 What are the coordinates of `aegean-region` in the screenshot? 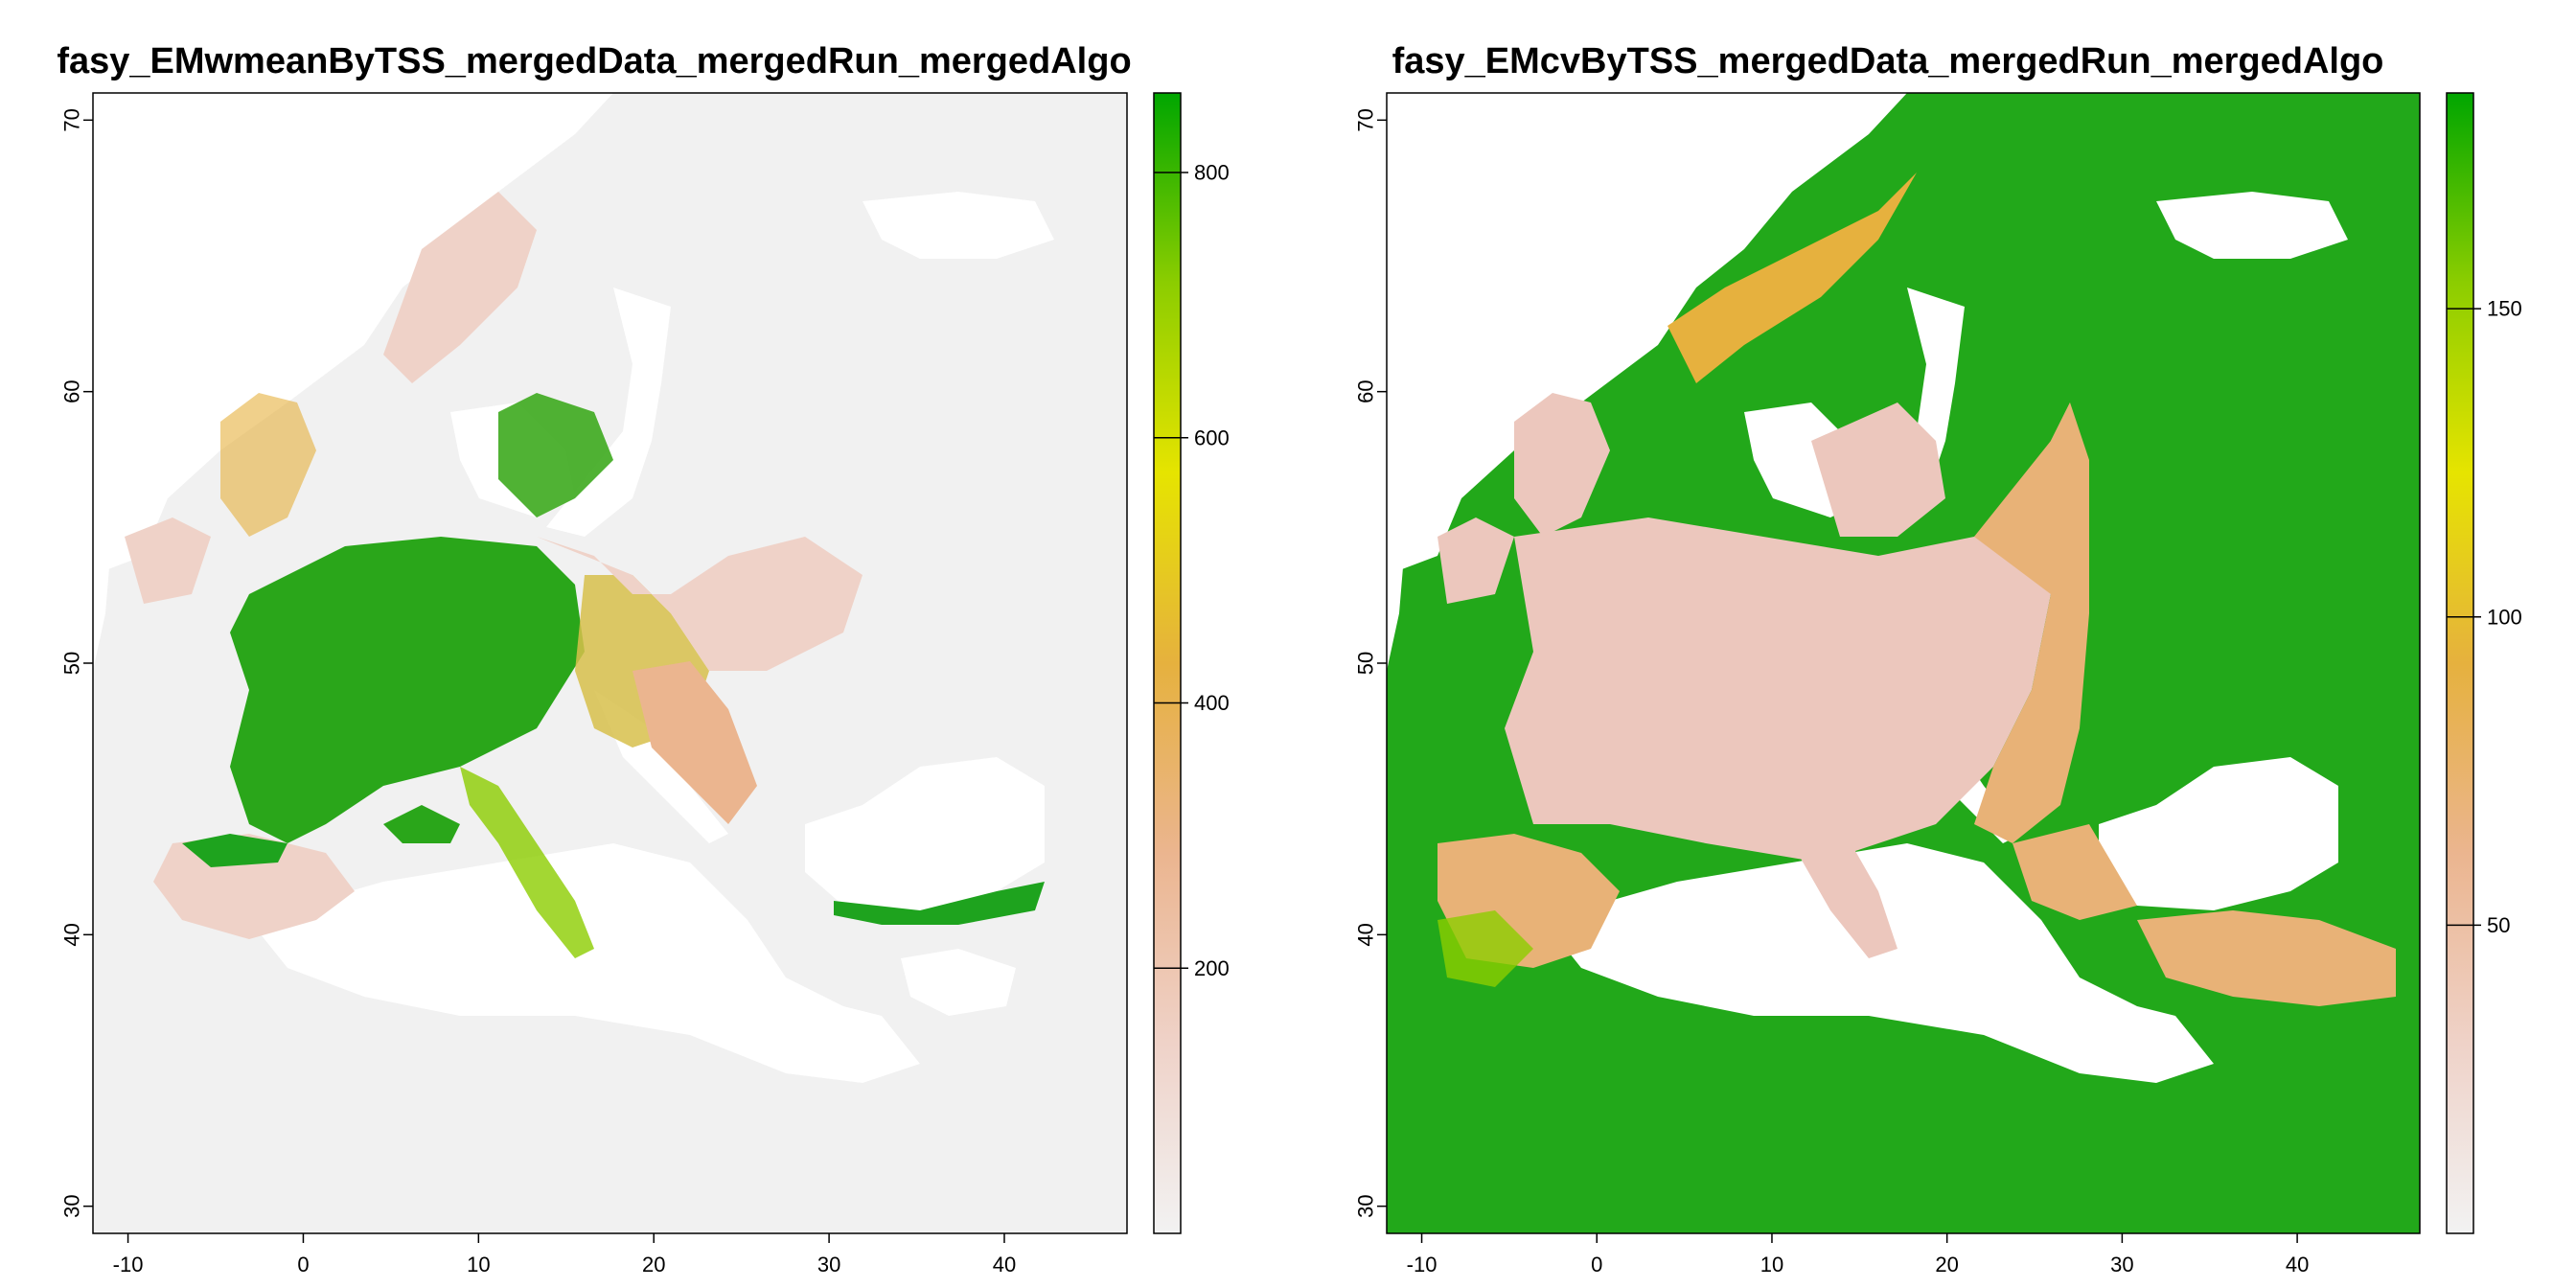 It's located at (958, 982).